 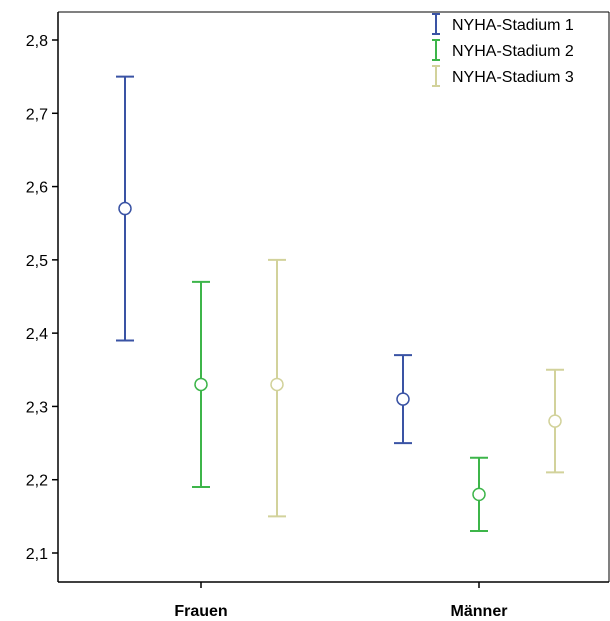 What do you see at coordinates (37, 261) in the screenshot?
I see `y-tick-label: 2,5` at bounding box center [37, 261].